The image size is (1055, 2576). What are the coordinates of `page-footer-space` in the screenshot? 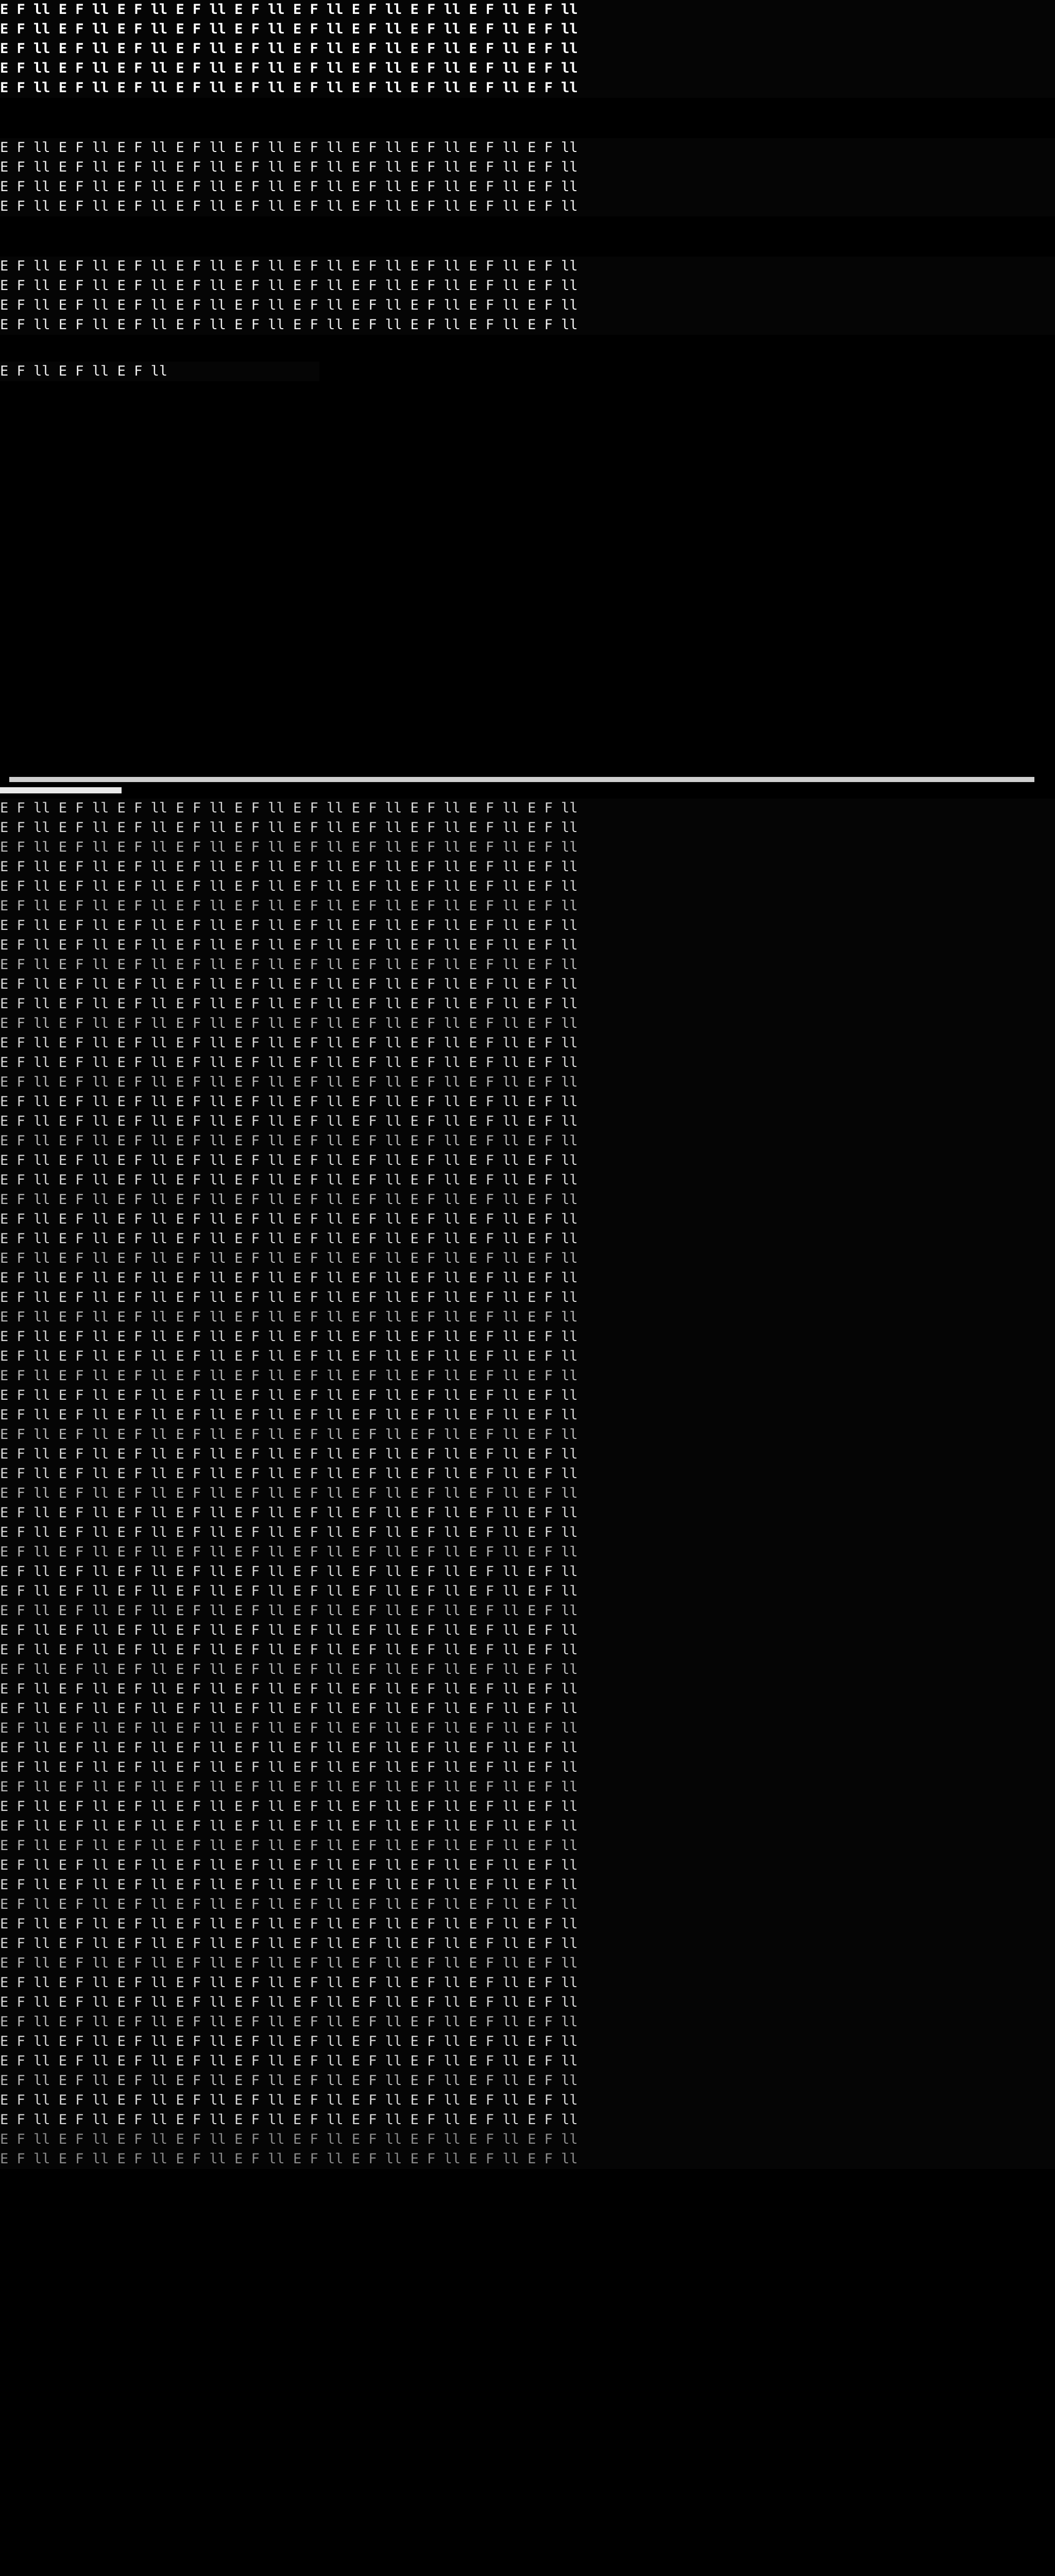 It's located at (527, 2200).